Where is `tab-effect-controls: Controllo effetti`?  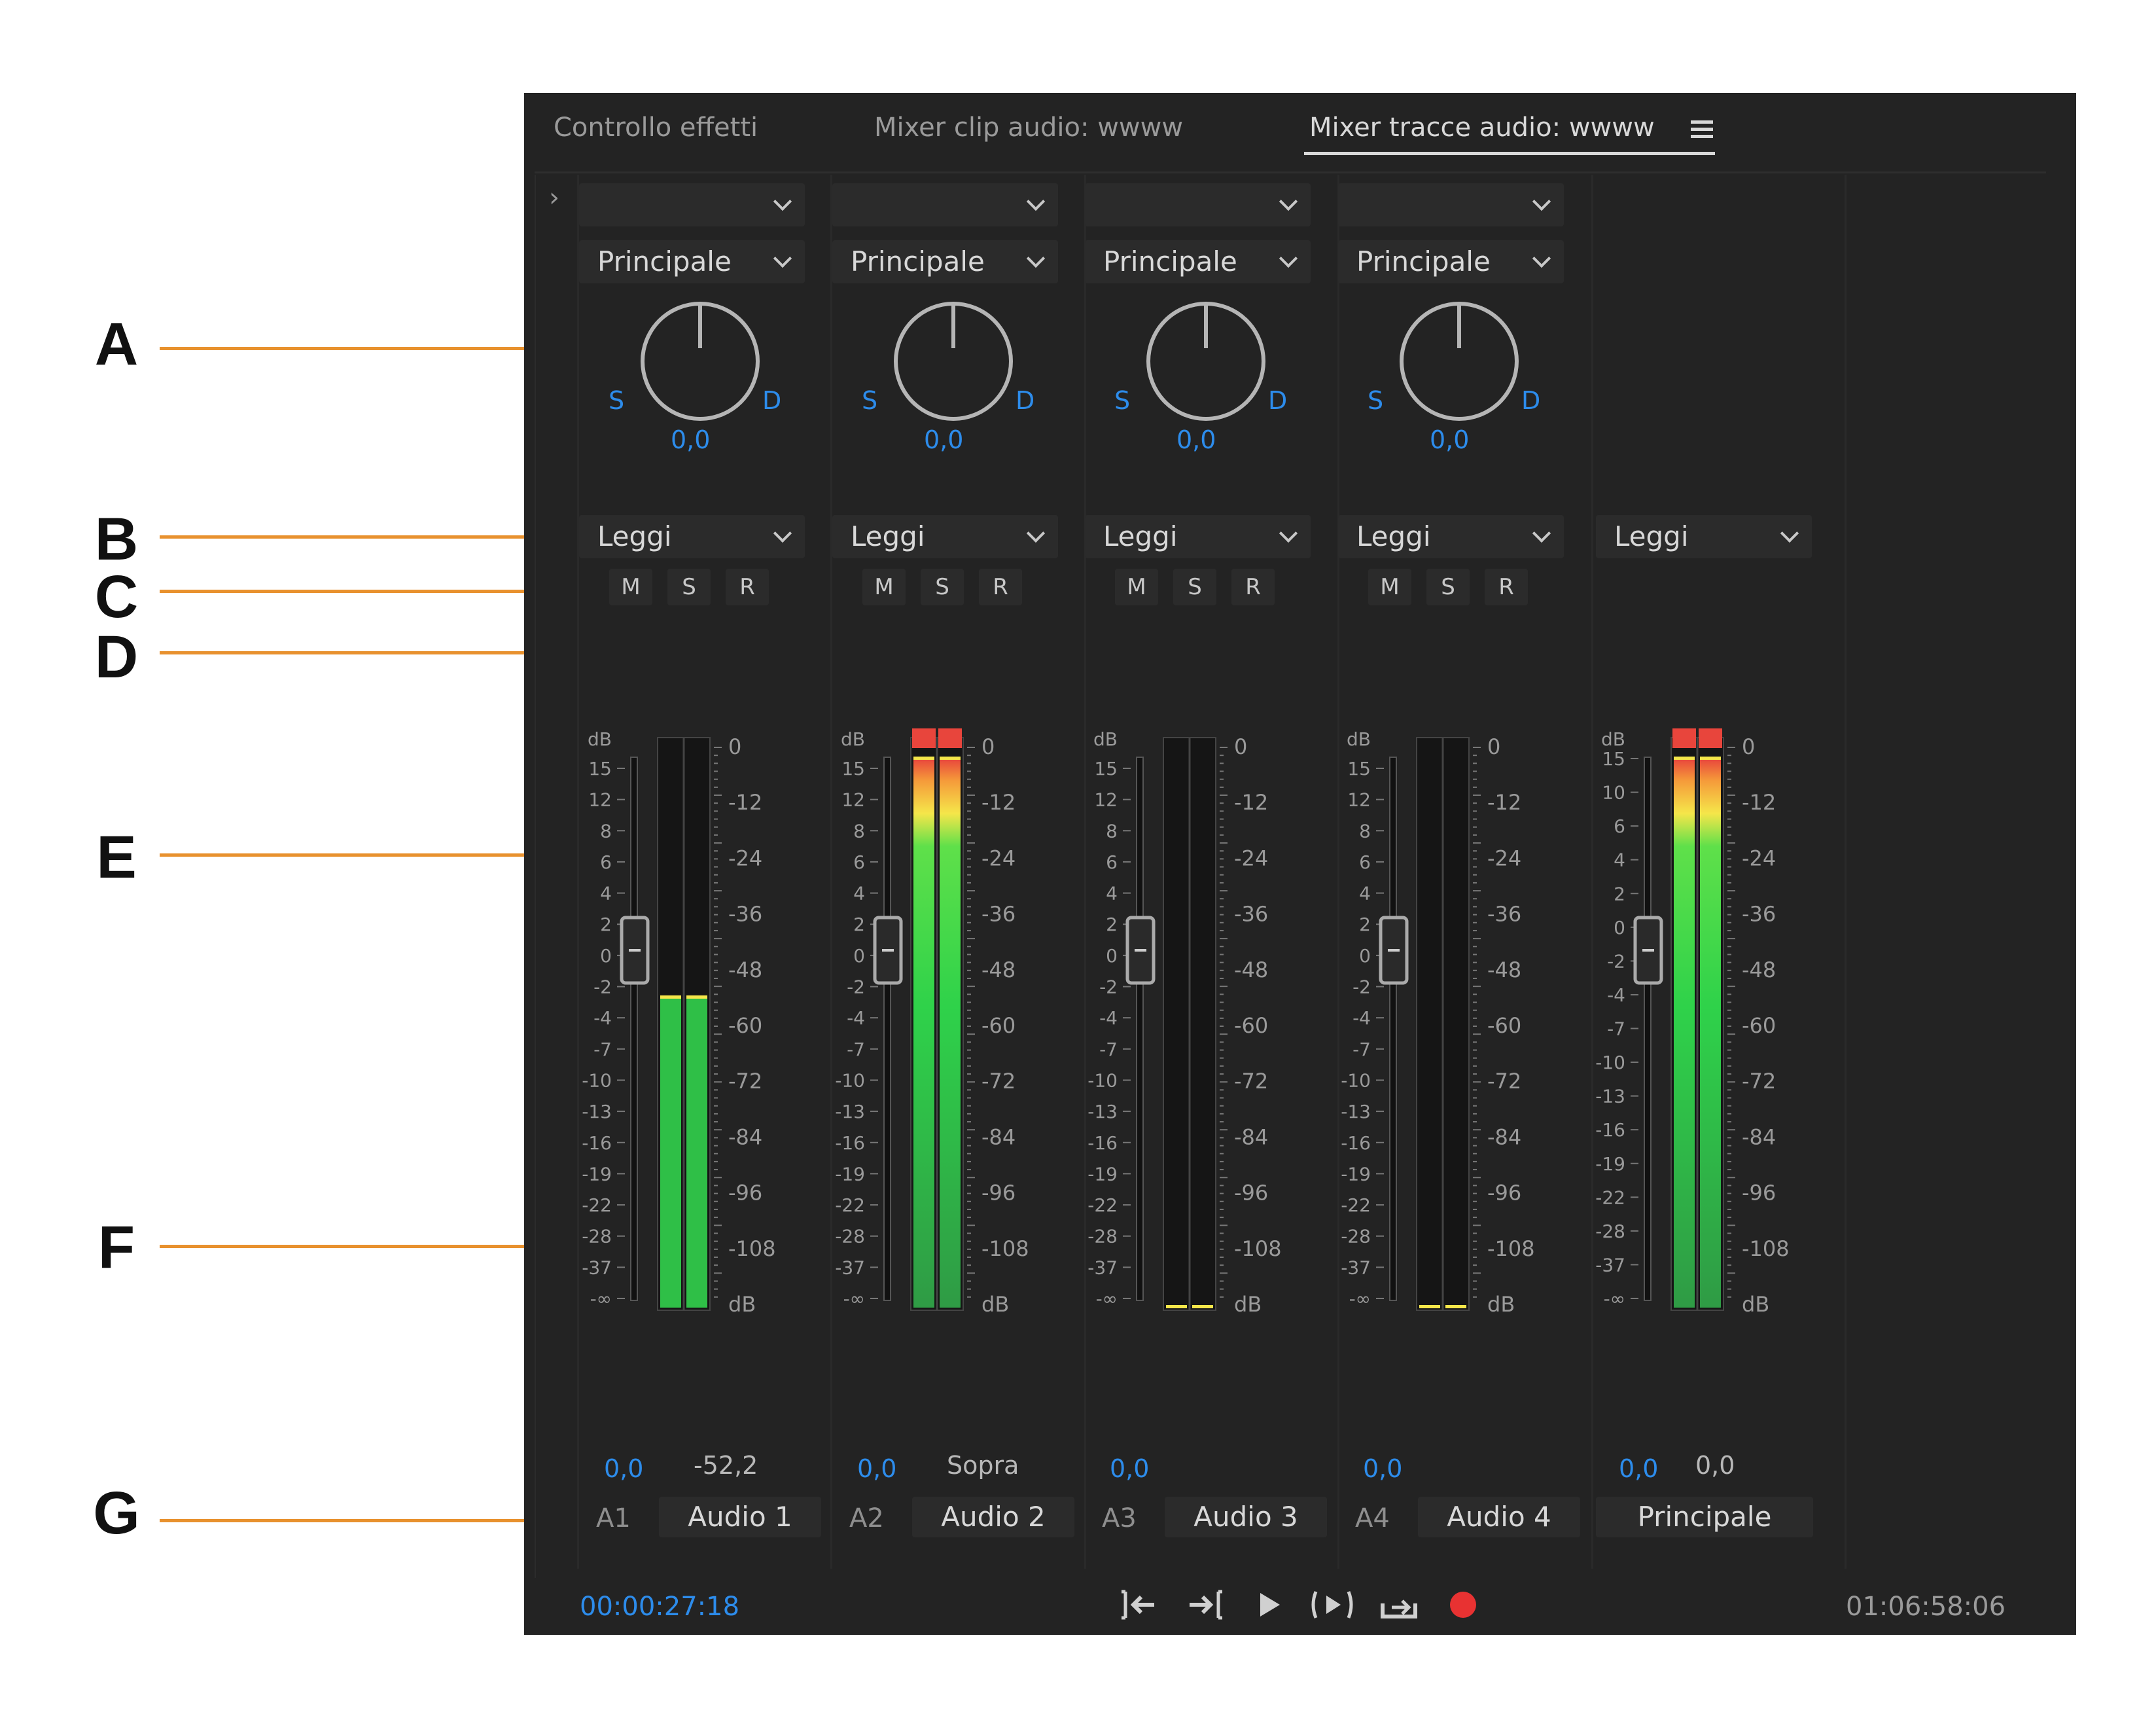 tab-effect-controls: Controllo effetti is located at coordinates (656, 128).